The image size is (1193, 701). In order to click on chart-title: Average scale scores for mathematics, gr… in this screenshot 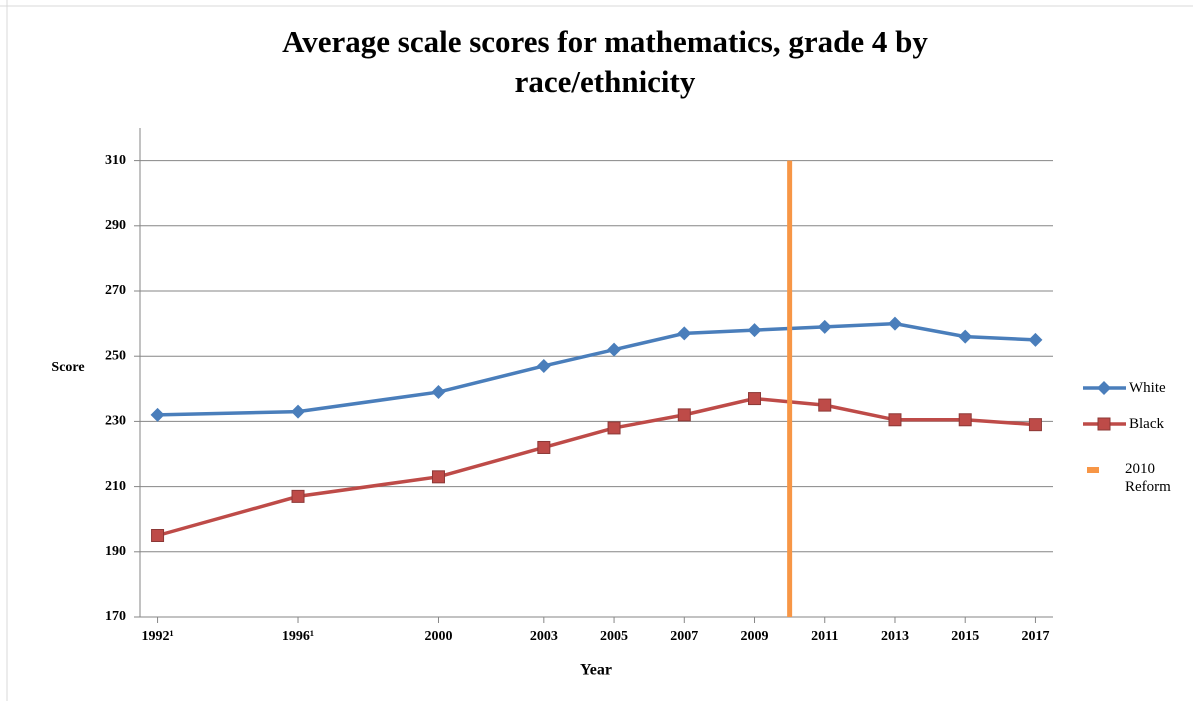, I will do `click(605, 61)`.